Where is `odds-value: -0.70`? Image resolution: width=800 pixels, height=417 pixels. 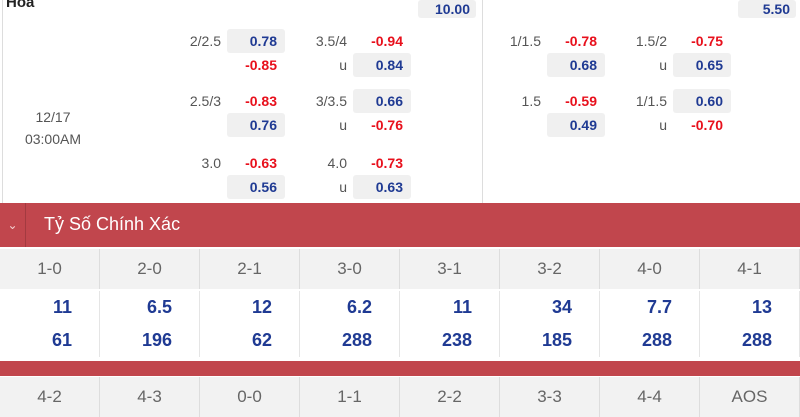 odds-value: -0.70 is located at coordinates (707, 125).